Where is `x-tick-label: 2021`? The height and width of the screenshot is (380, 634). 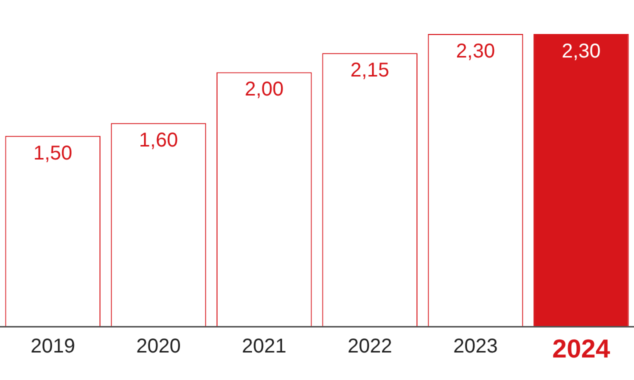 x-tick-label: 2021 is located at coordinates (264, 346).